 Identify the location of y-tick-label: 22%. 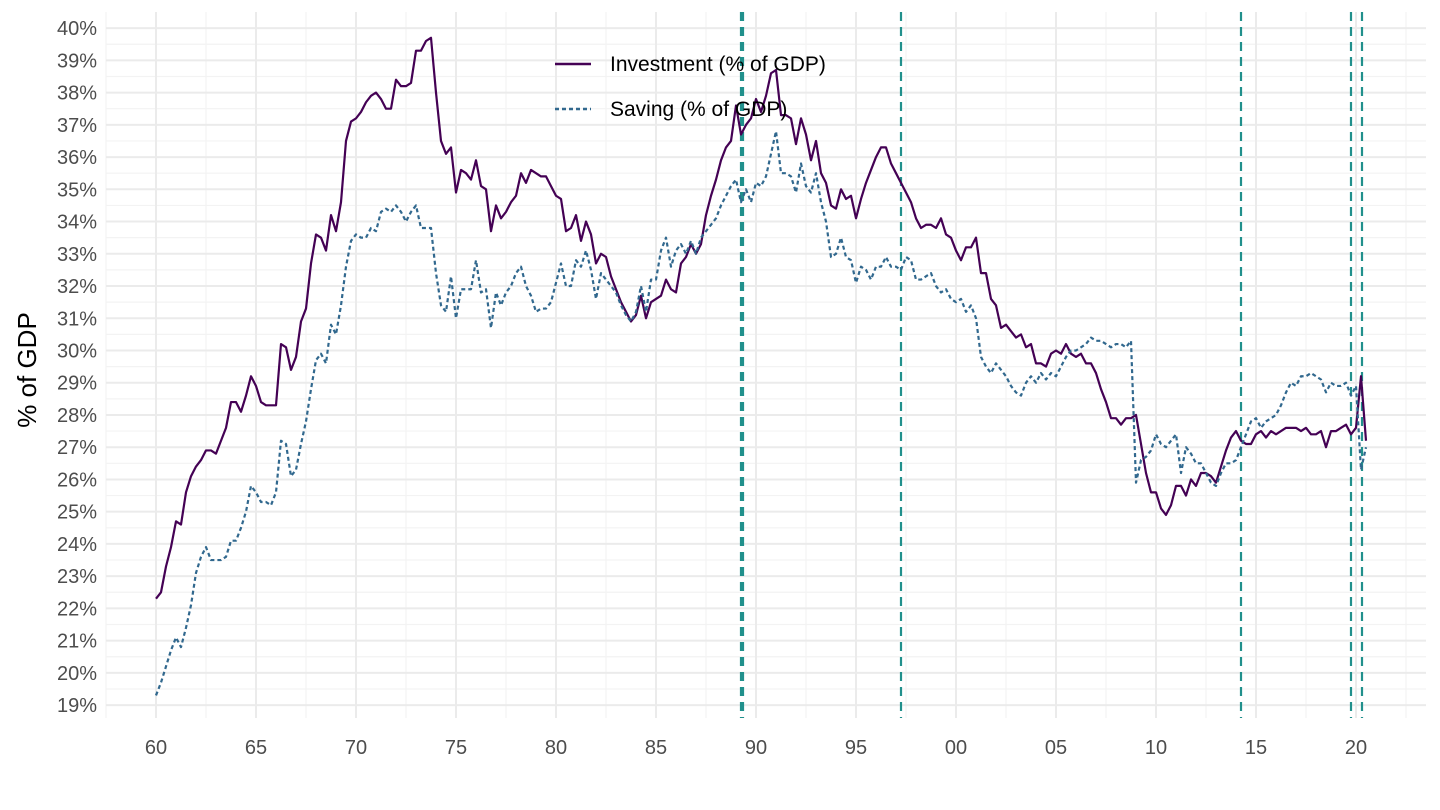
(77, 609).